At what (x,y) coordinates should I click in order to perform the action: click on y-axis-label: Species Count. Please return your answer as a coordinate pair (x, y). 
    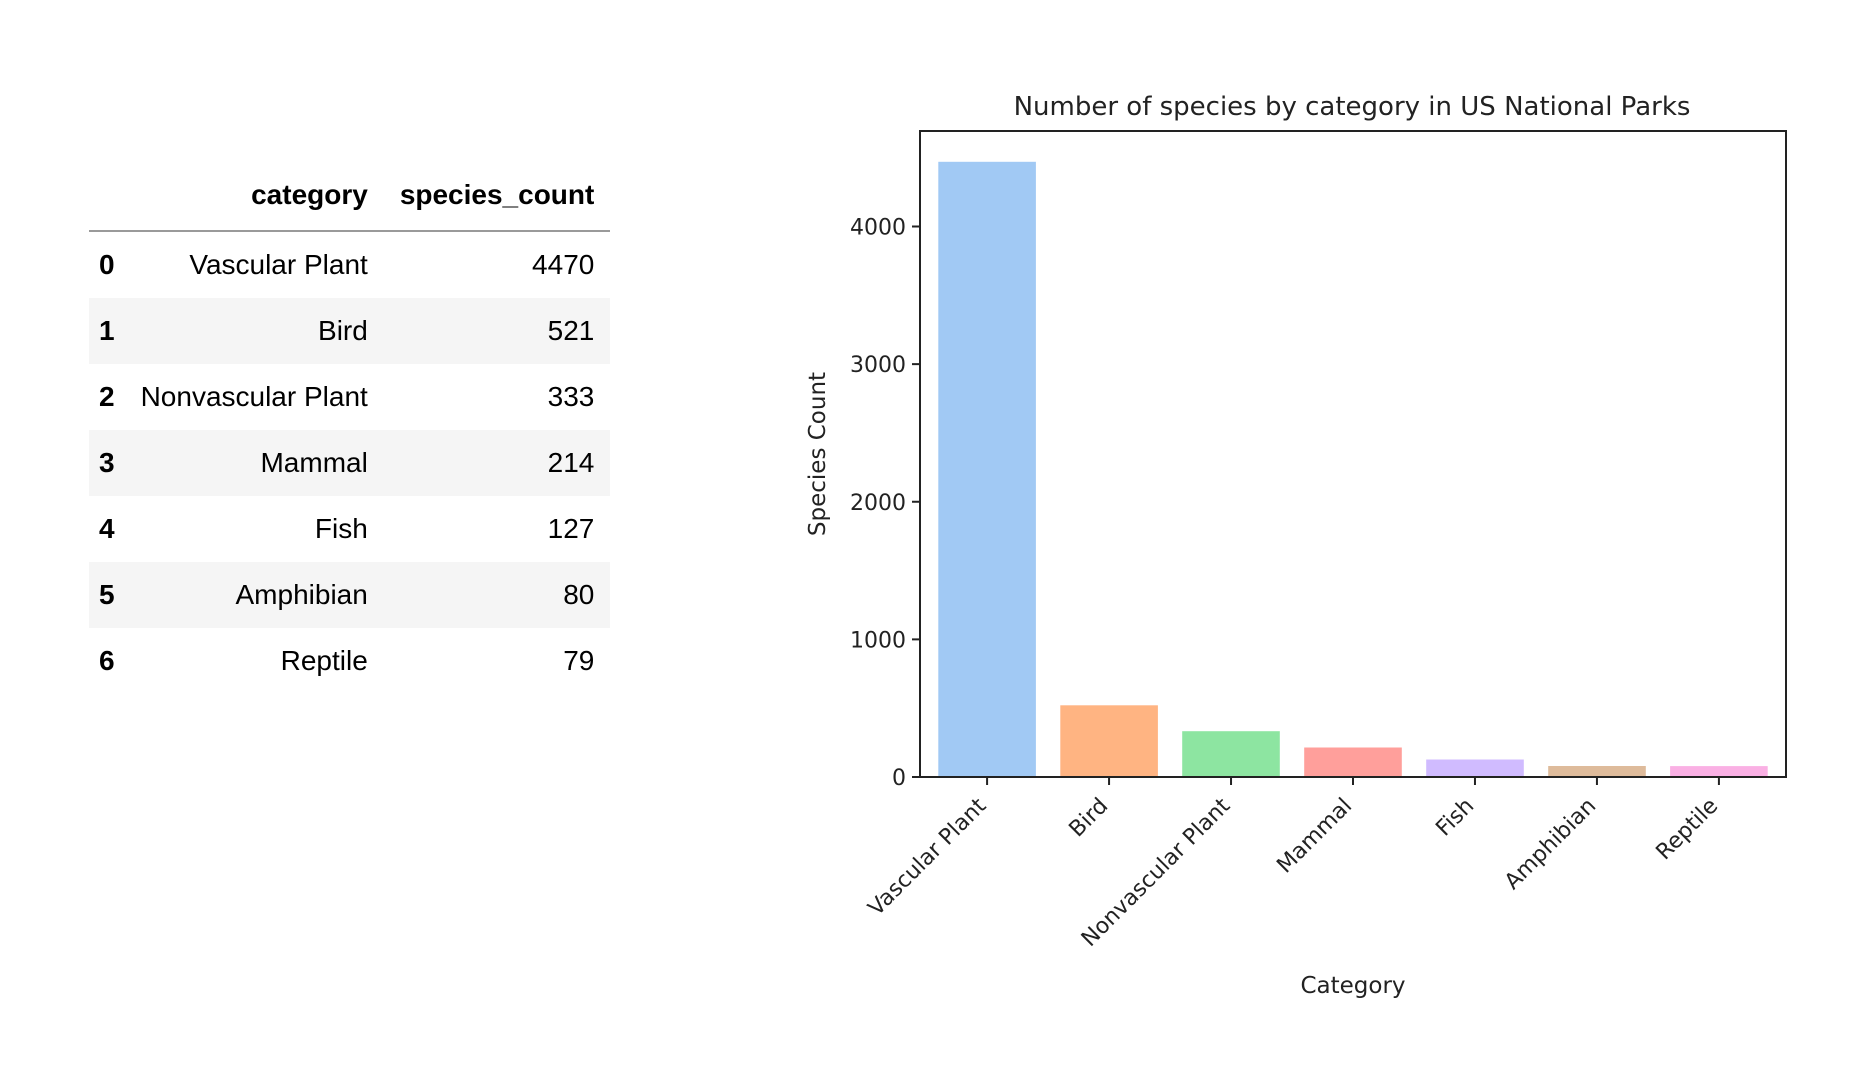
    Looking at the image, I should click on (818, 454).